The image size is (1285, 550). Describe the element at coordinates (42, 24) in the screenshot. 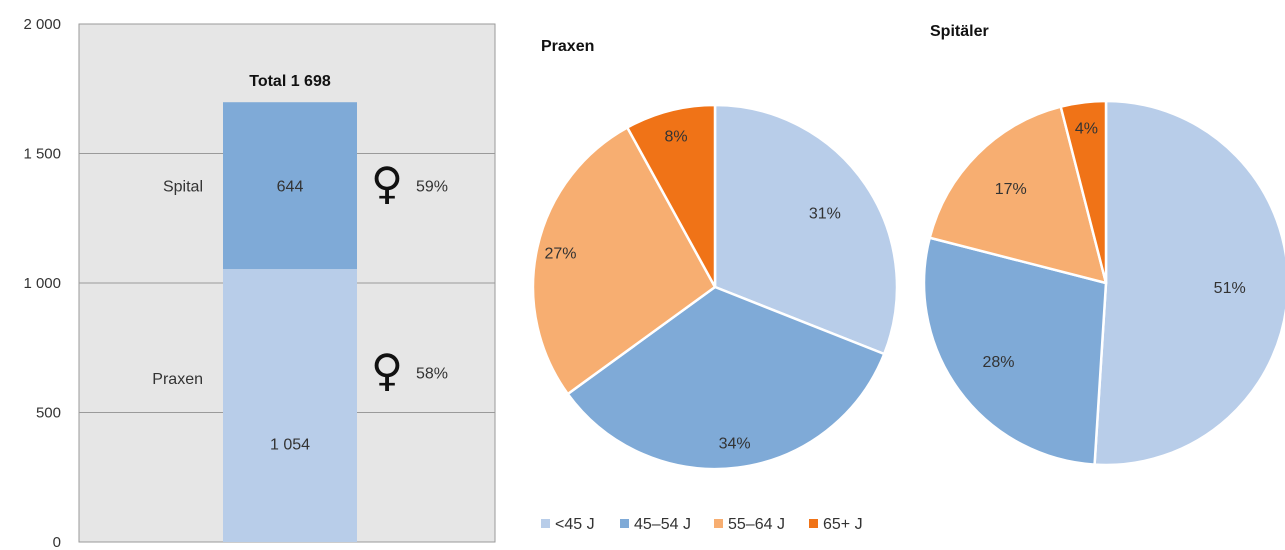

I see `y-tick-label: 2 000` at that location.